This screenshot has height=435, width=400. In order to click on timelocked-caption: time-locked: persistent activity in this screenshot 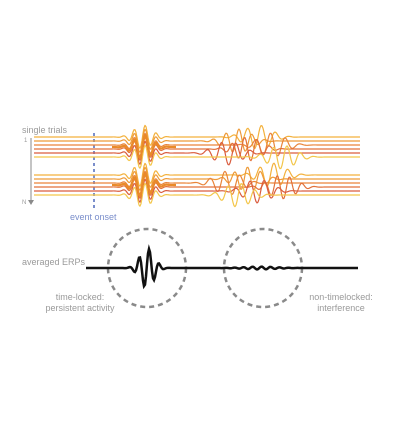, I will do `click(80, 303)`.